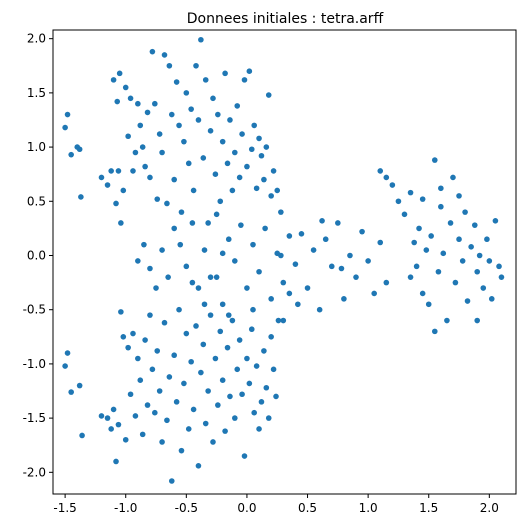 Image resolution: width=528 pixels, height=526 pixels. I want to click on x-tick-label: -1.0, so click(125, 508).